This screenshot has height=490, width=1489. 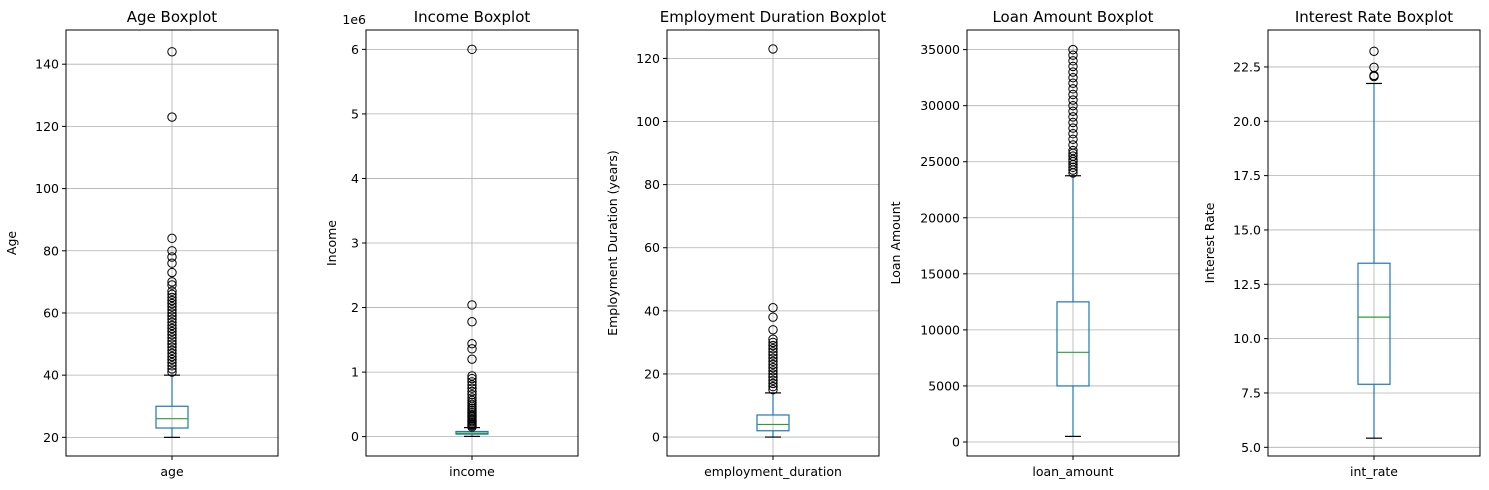 I want to click on y-axis-label: Income, so click(x=331, y=243).